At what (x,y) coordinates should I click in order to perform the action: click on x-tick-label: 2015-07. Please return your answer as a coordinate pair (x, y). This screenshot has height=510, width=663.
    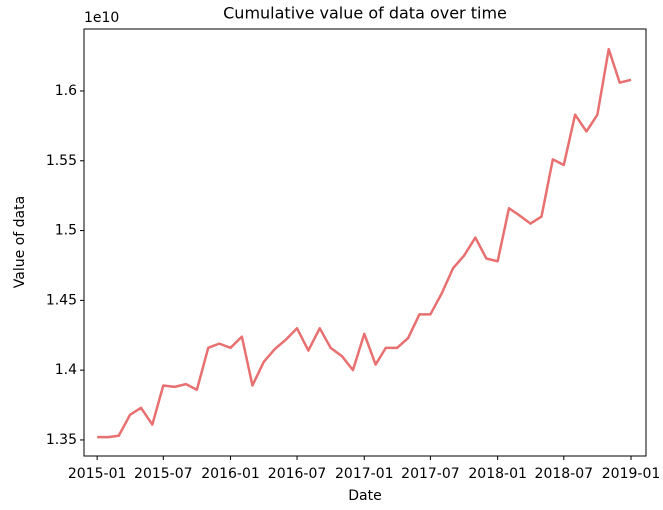
    Looking at the image, I should click on (163, 474).